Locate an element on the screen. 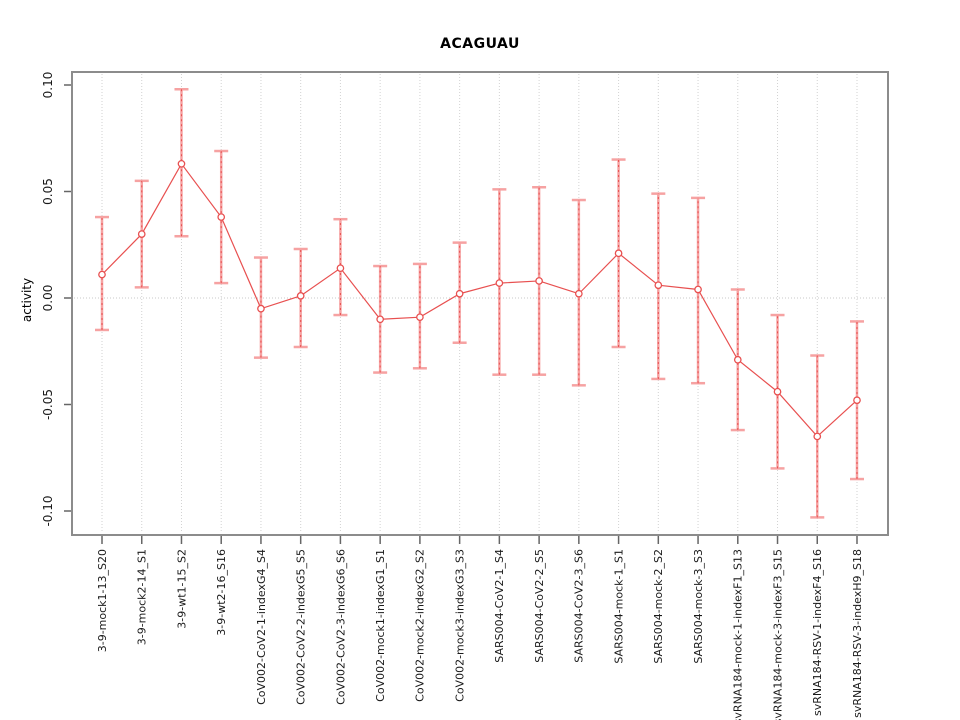 This screenshot has height=720, width=960. x-category-label: CoV002-mock3-indexG3_S3 is located at coordinates (459, 625).